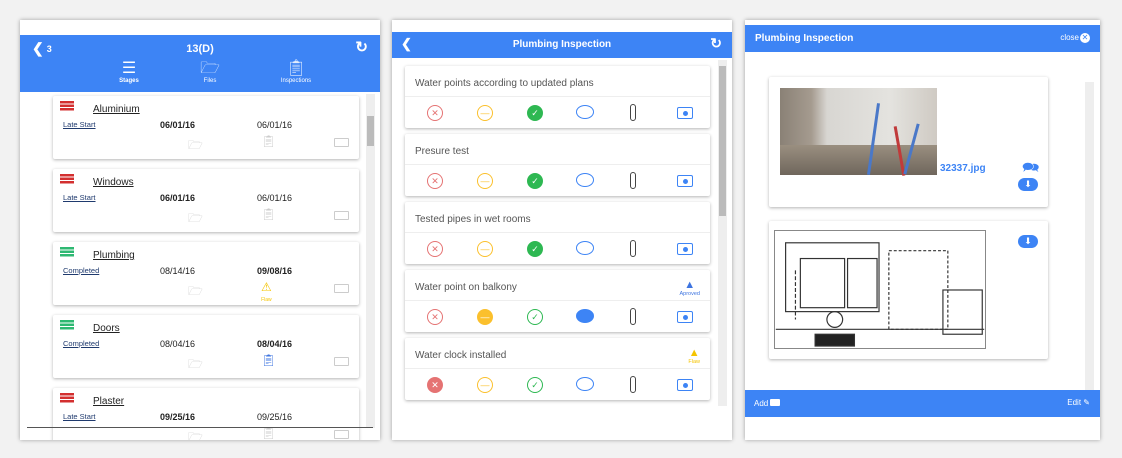 This screenshot has width=1122, height=458. Describe the element at coordinates (1031, 167) in the screenshot. I see `comment-icon: 🗪︎` at that location.